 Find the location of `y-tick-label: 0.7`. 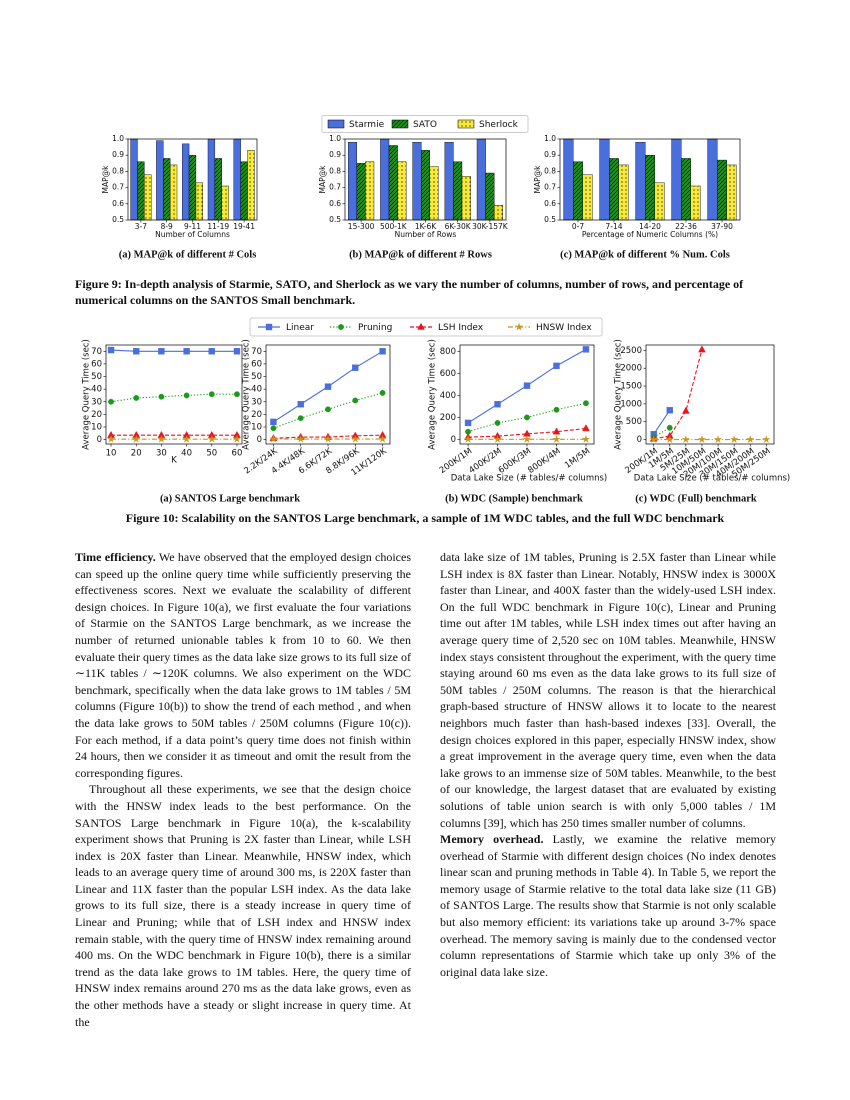

y-tick-label: 0.7 is located at coordinates (335, 187).